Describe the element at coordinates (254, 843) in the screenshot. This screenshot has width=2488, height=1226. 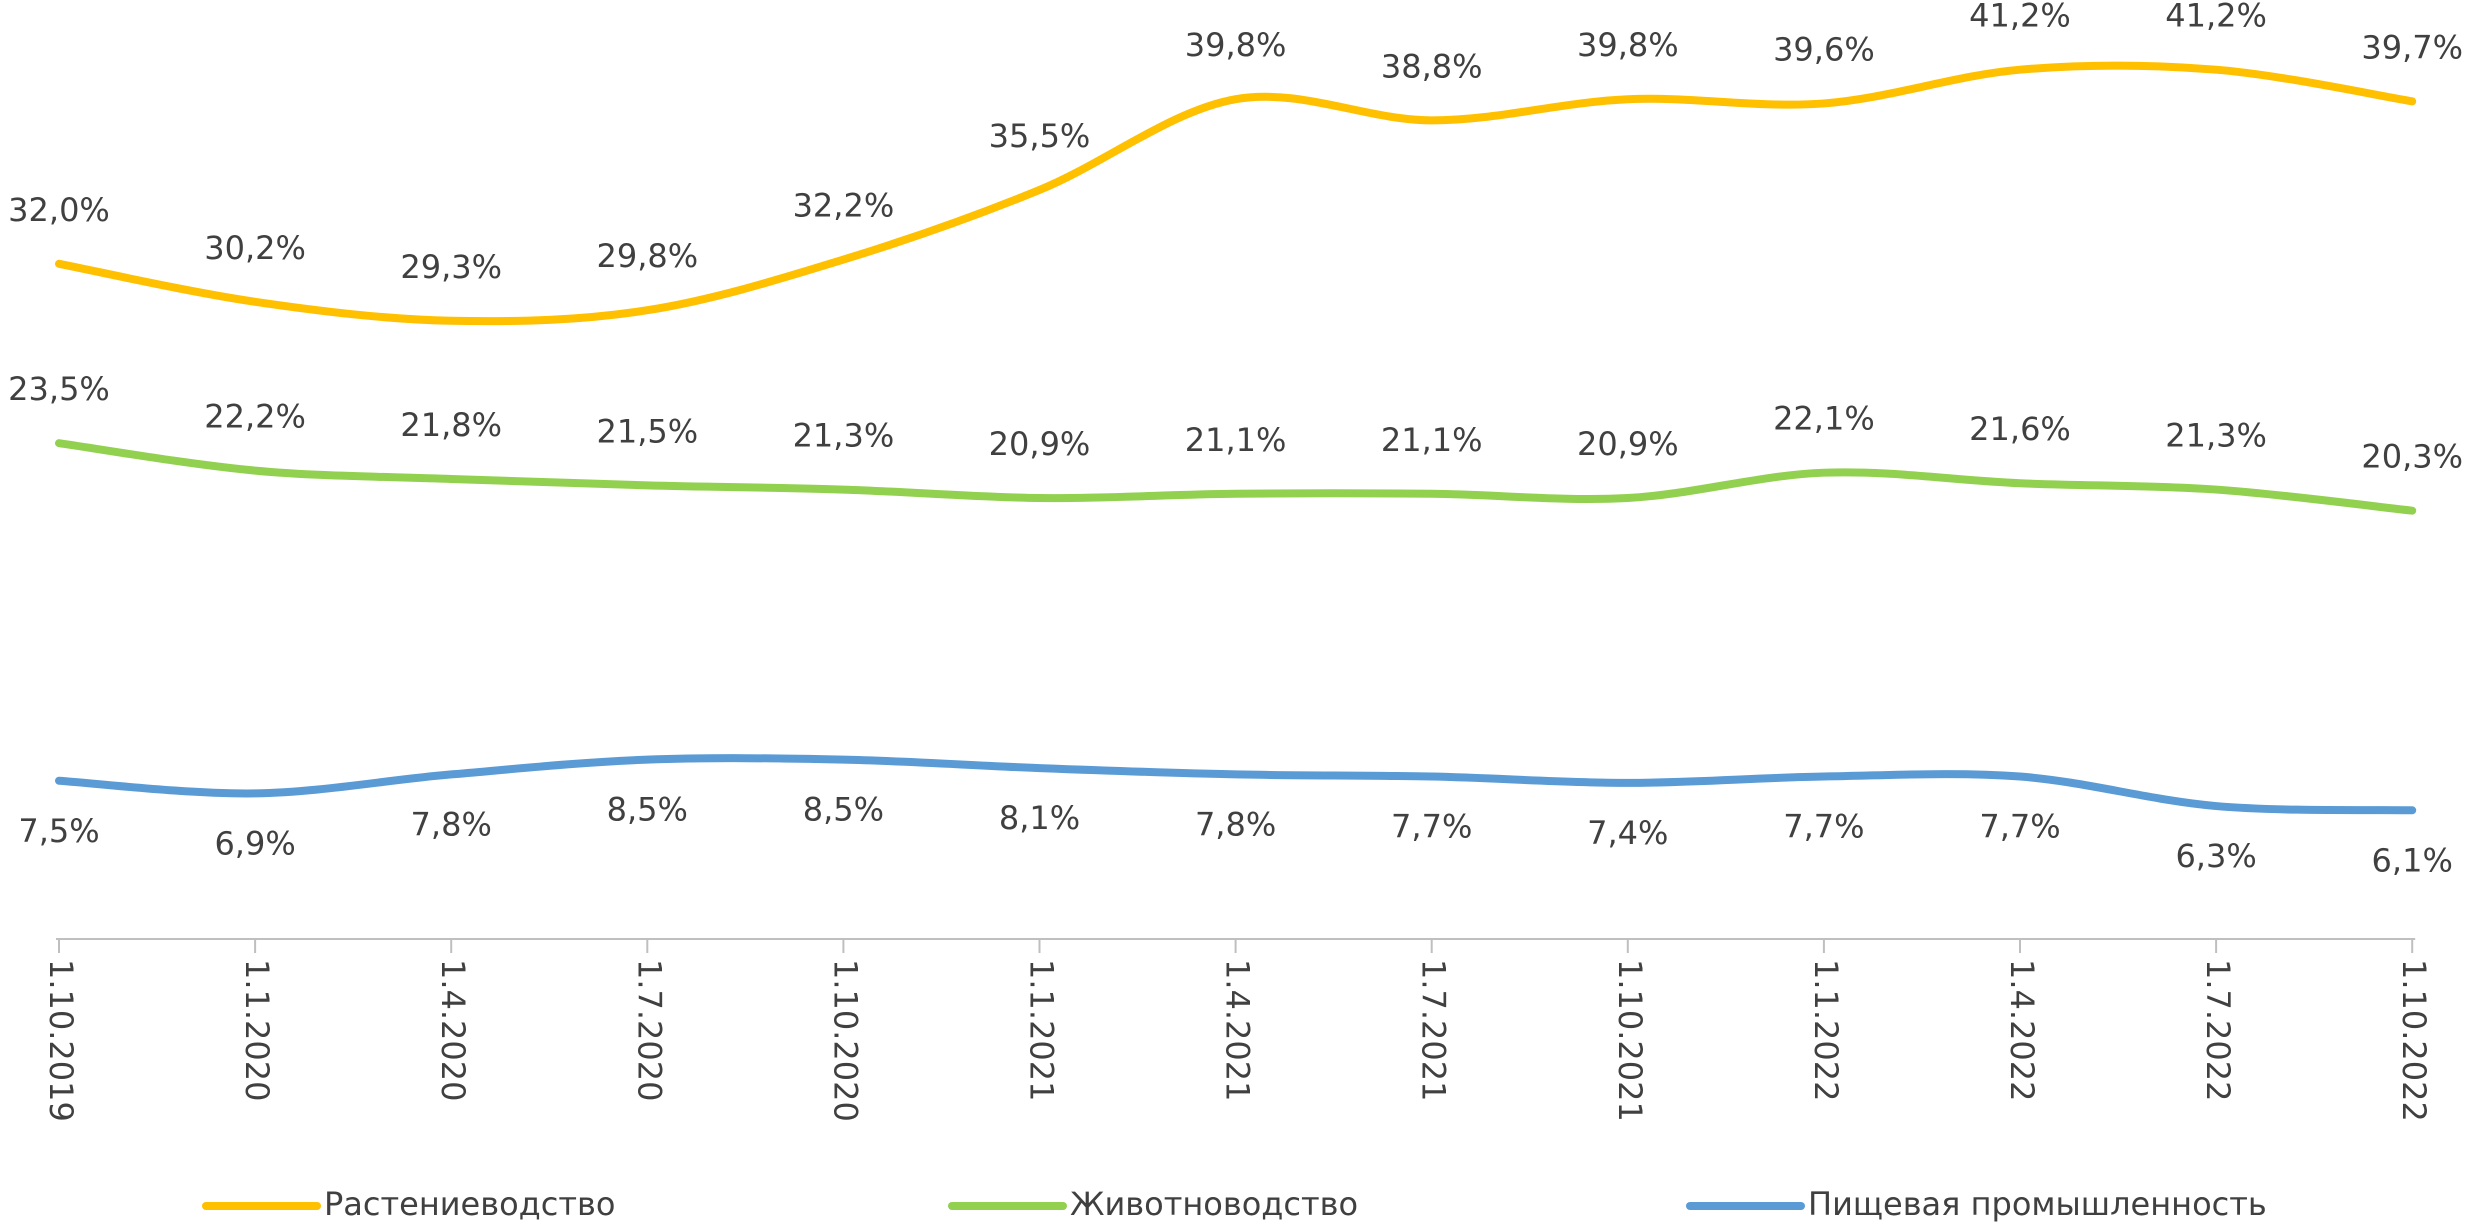
I see `data-label: 6,9%` at that location.